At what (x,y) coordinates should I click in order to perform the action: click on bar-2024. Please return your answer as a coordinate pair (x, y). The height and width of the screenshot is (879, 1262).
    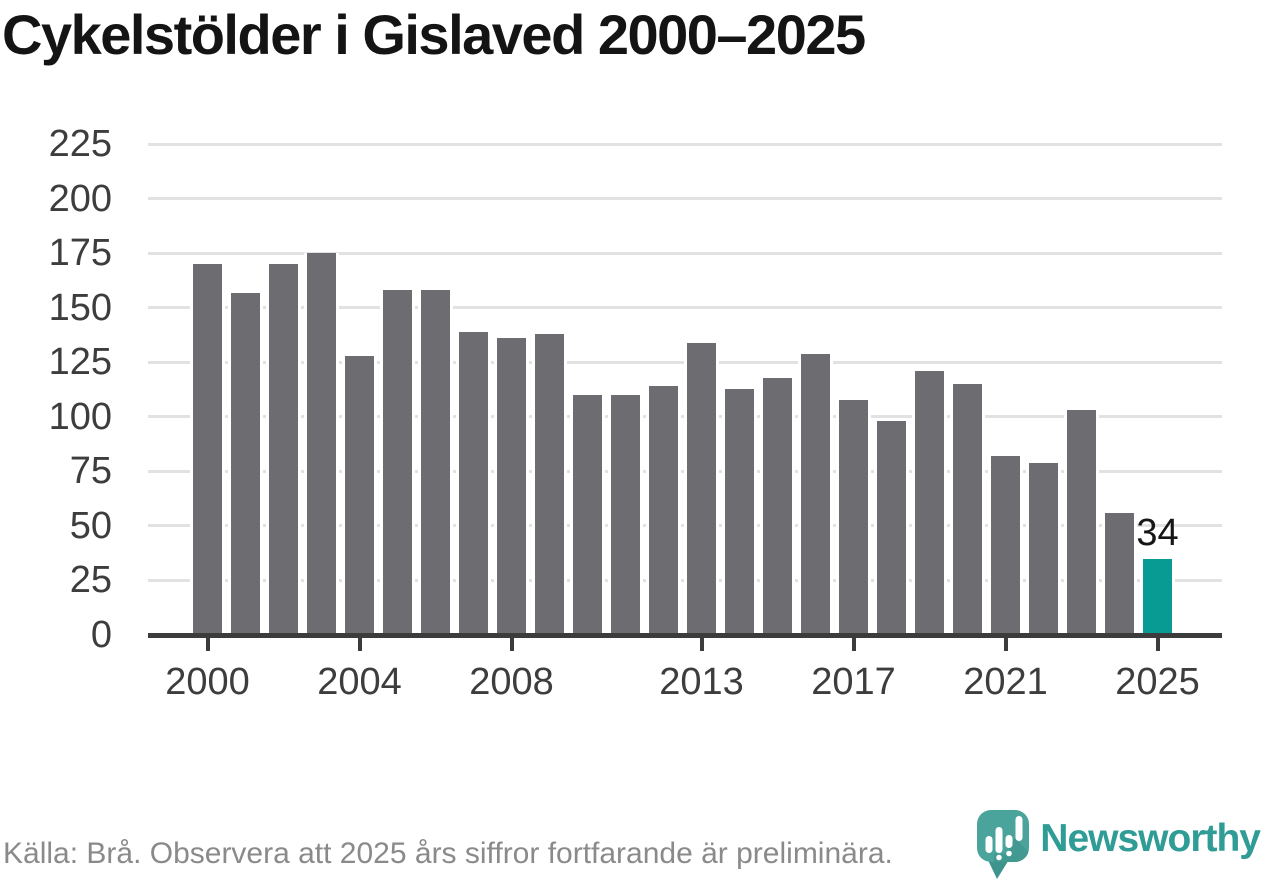
    Looking at the image, I should click on (1119, 573).